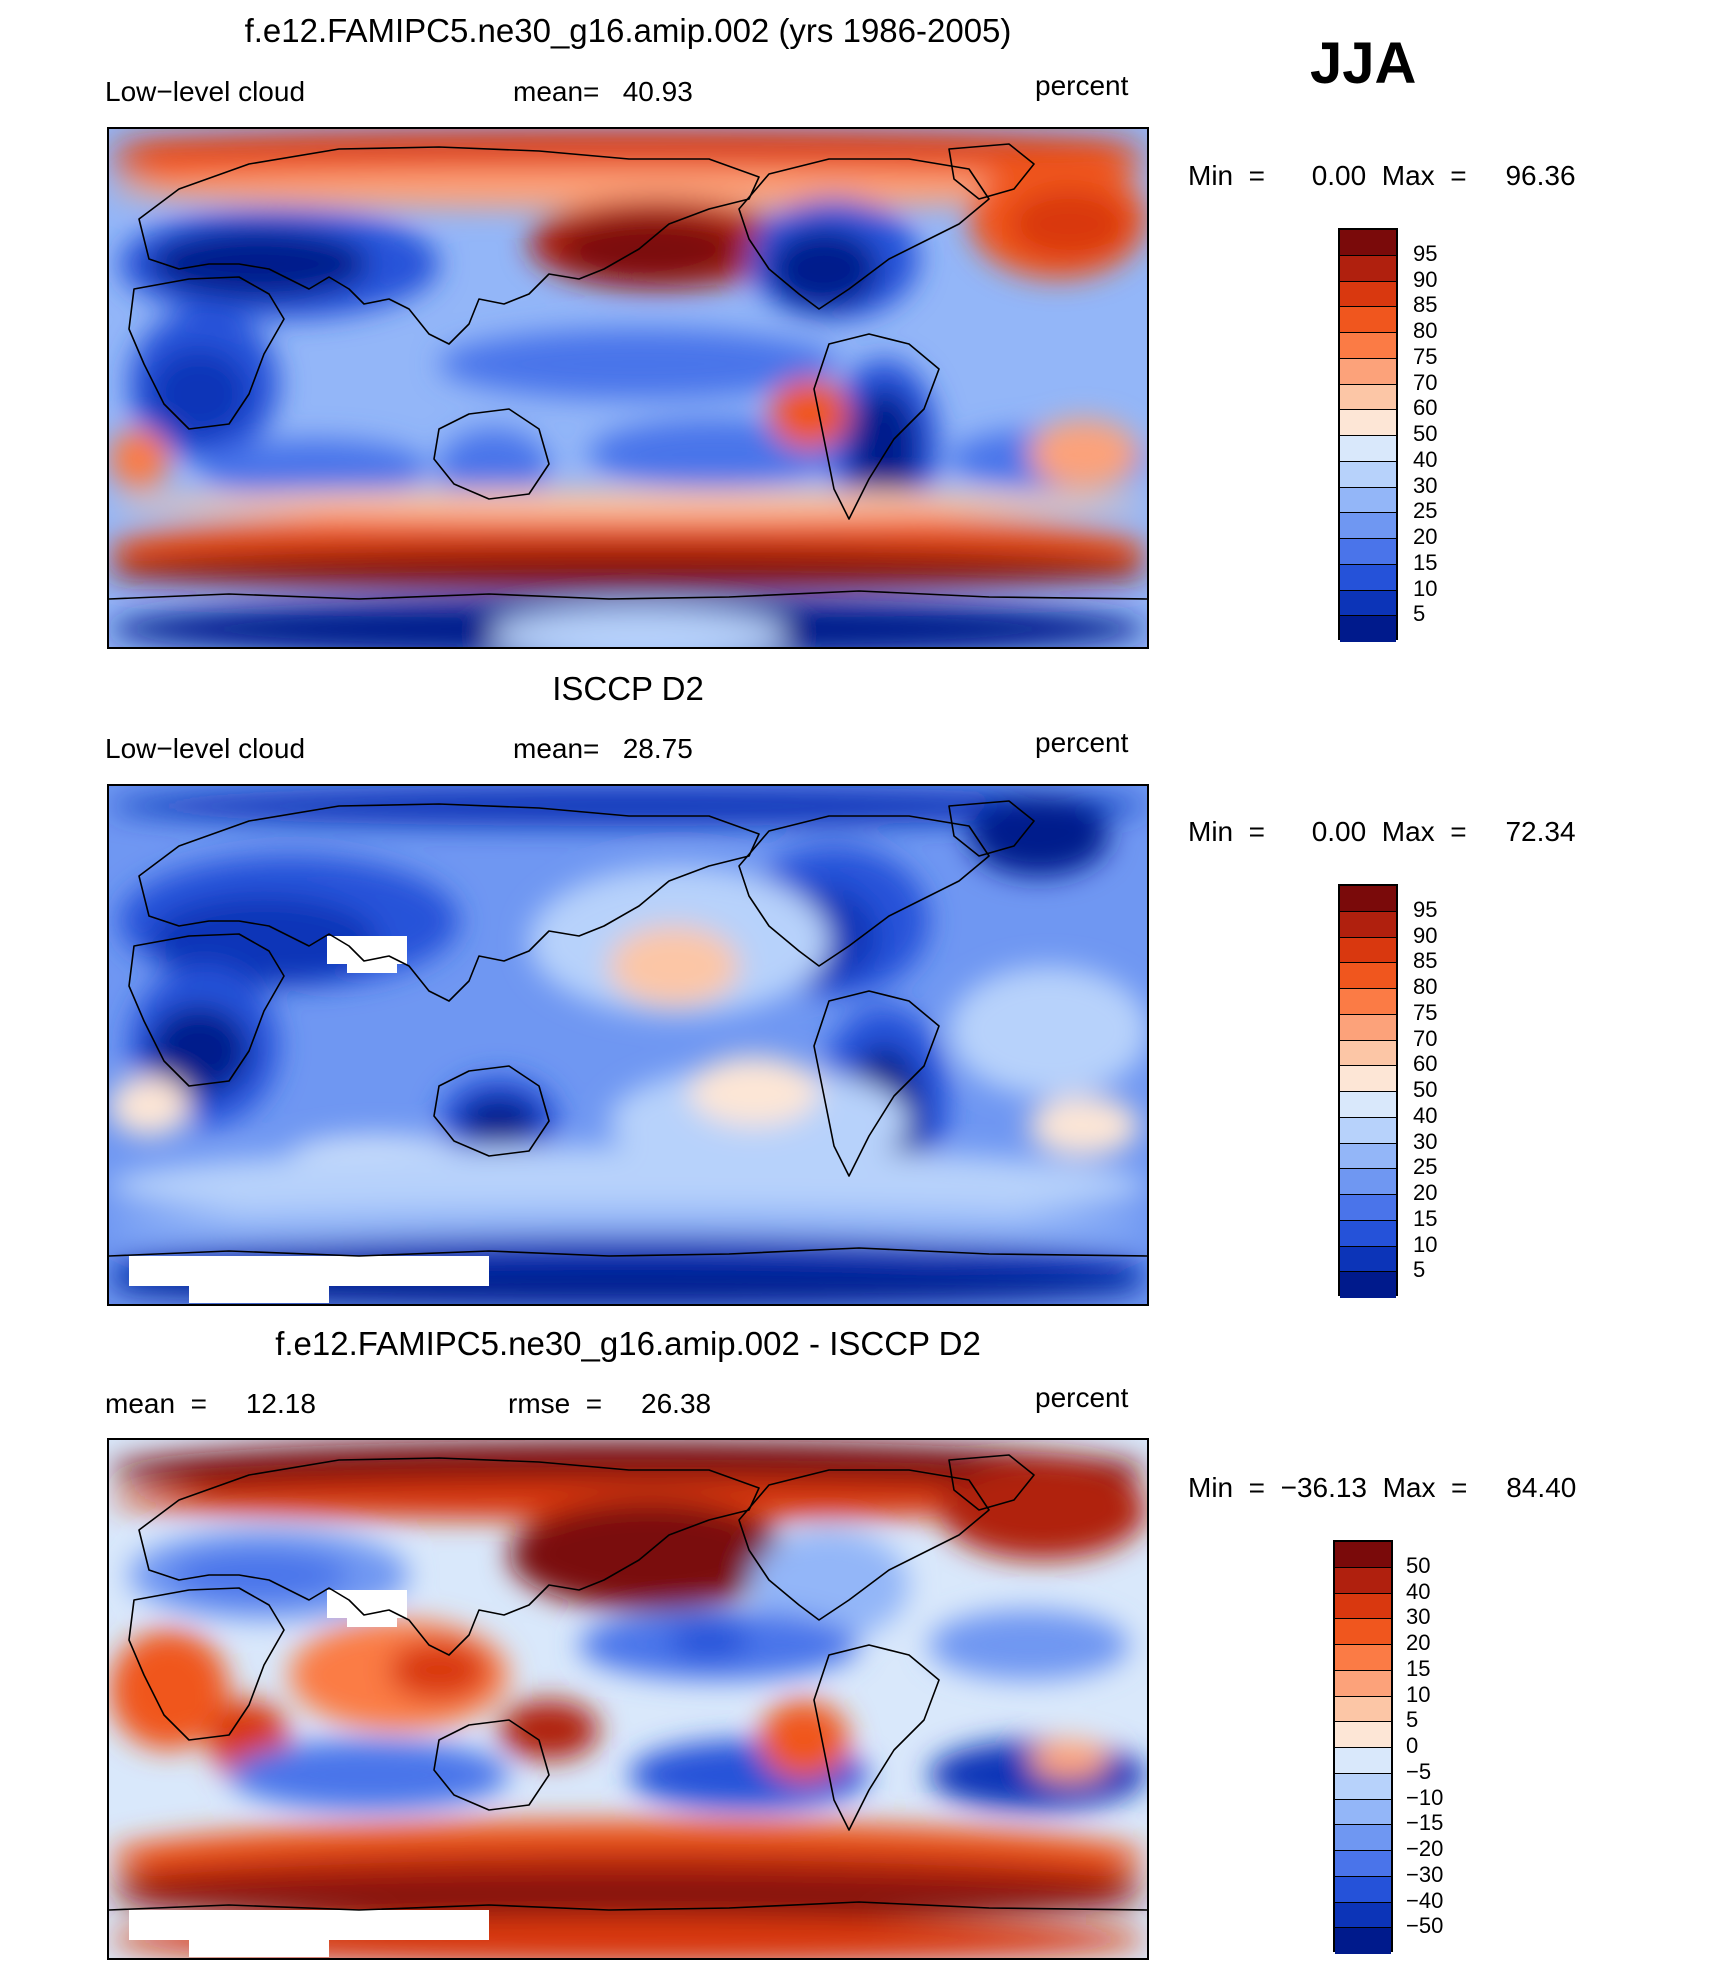  Describe the element at coordinates (1419, 1771) in the screenshot. I see `colorbar-tick-label: −5` at that location.